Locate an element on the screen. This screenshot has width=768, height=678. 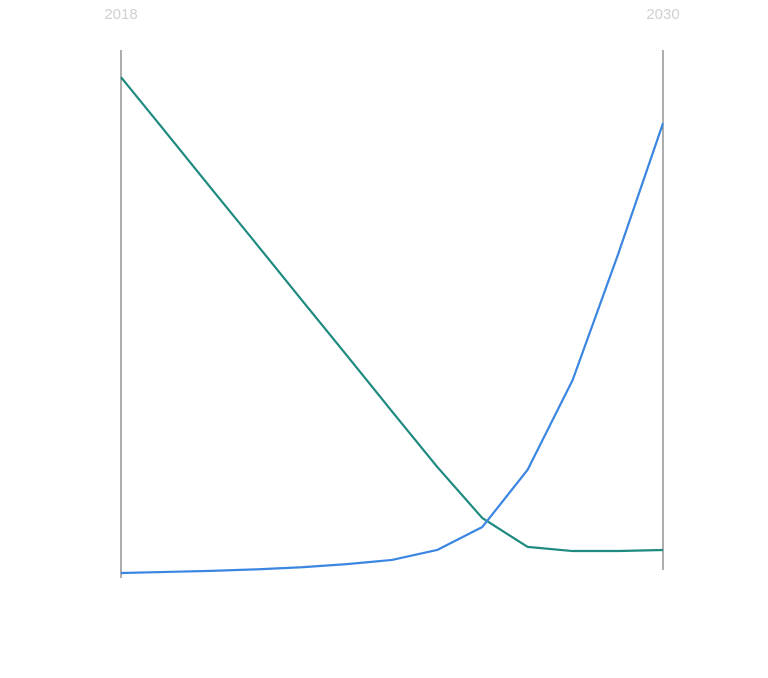
x-tick-label: 2018 is located at coordinates (120, 14).